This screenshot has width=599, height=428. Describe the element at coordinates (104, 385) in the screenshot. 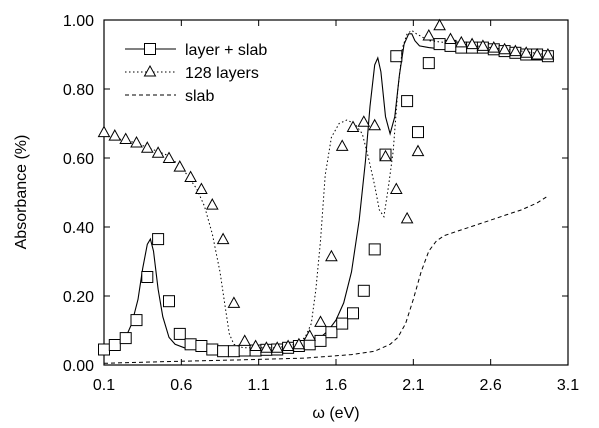

I see `x-tick-label: 0.1` at that location.